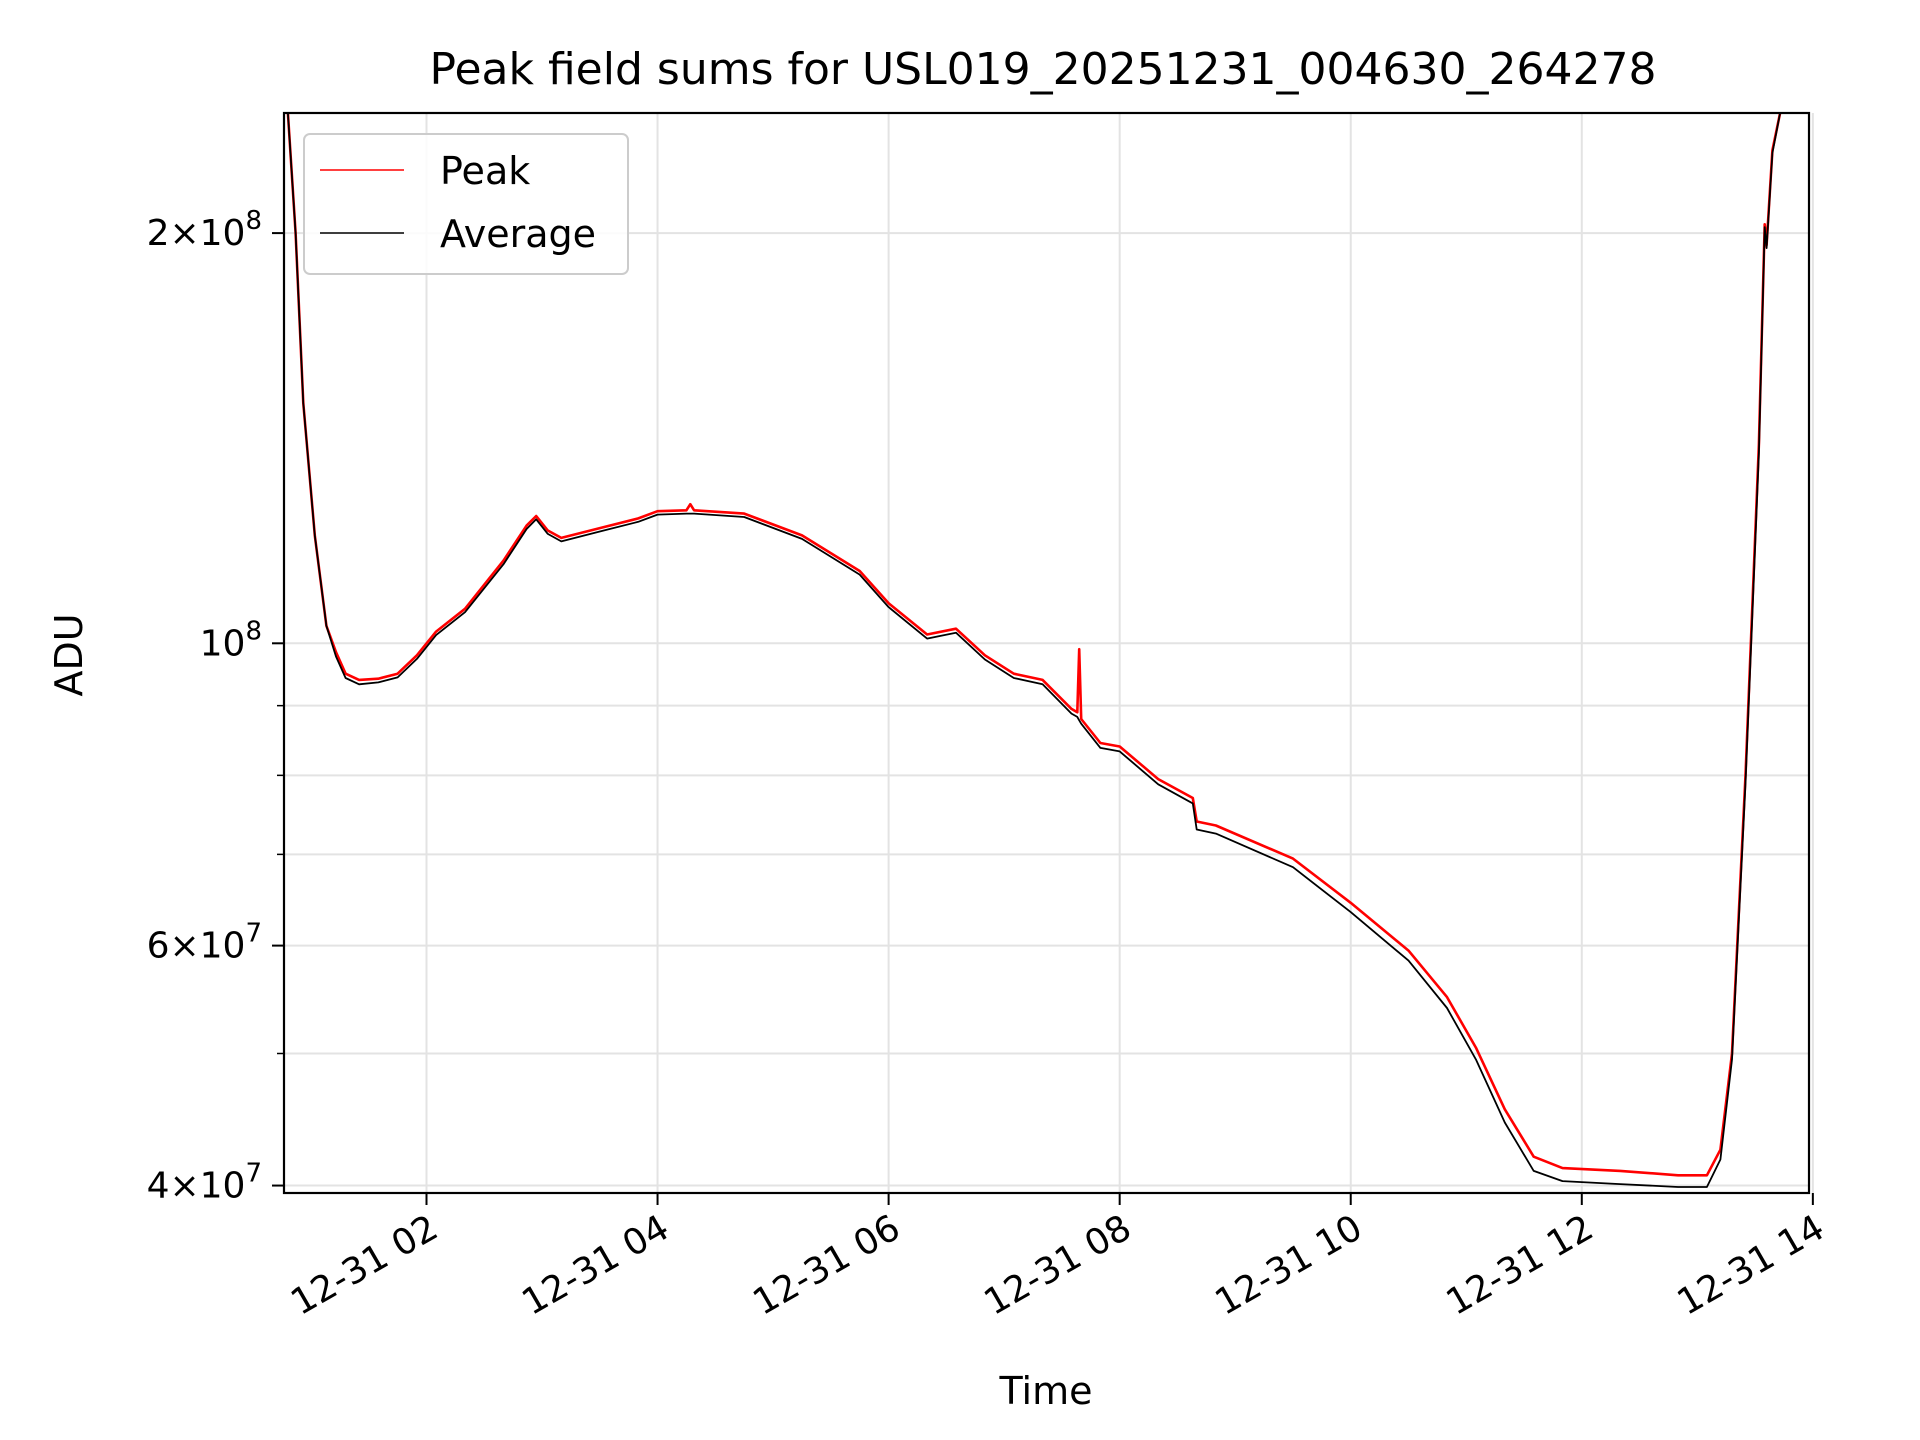  I want to click on y-axis: 4×107 6×107 108 2×108, so click(215, 706).